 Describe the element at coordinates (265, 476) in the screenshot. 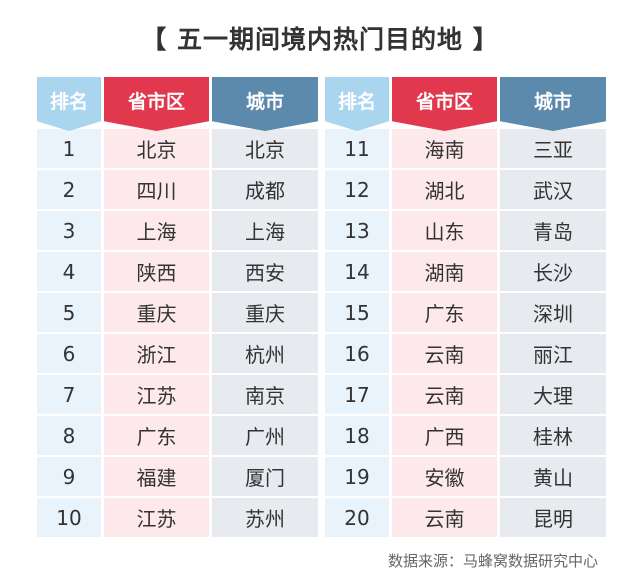

I see `cell-city: 厦门` at that location.